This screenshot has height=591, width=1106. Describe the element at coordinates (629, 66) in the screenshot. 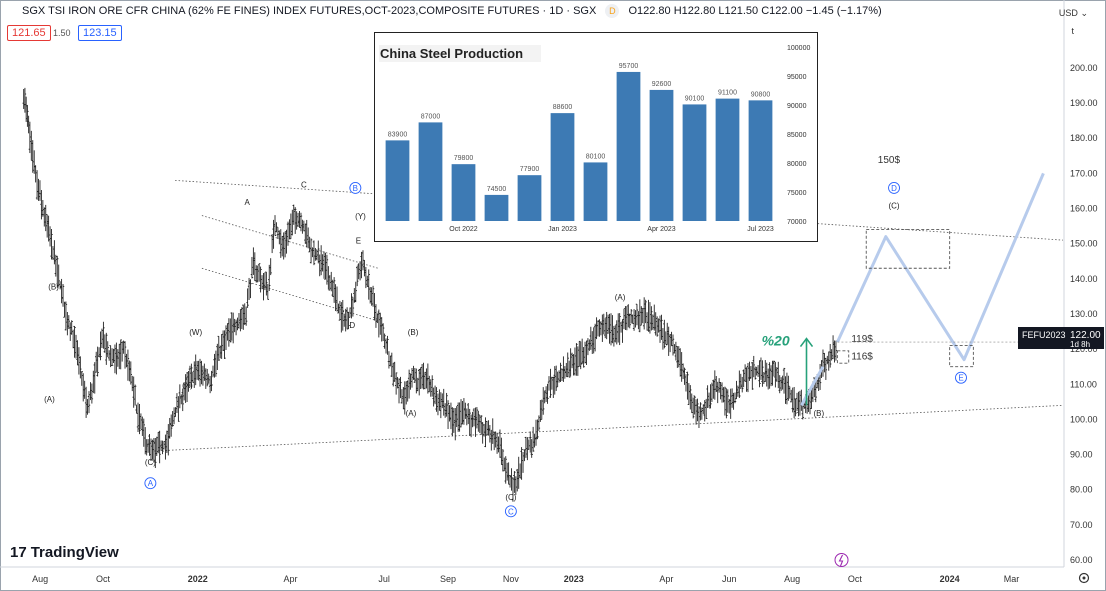

I see `inset-bar-value-label: 95700` at that location.